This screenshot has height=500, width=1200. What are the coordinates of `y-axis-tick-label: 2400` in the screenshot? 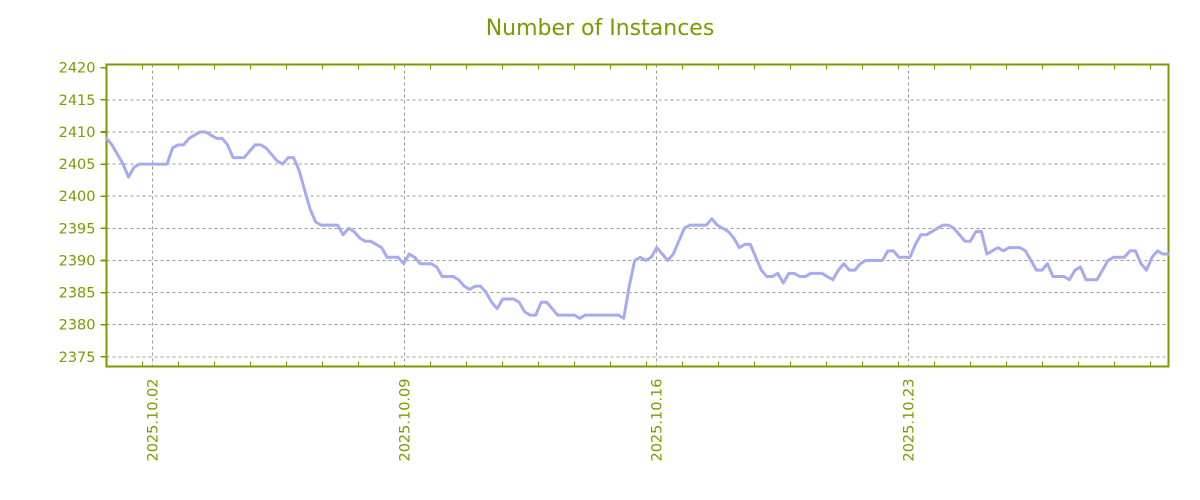 It's located at (77, 197).